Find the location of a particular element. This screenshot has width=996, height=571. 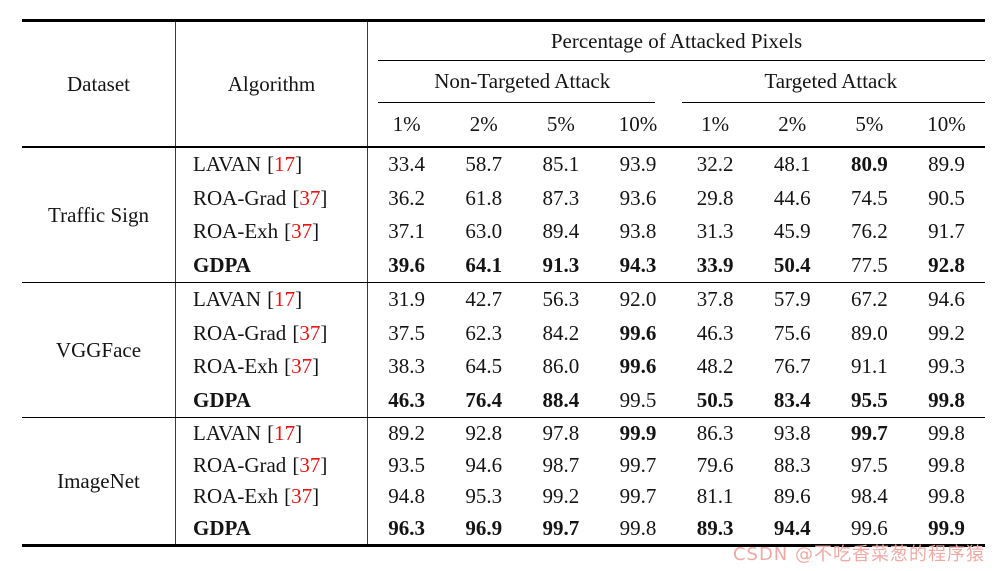

value-cell: 93.8 is located at coordinates (638, 231).